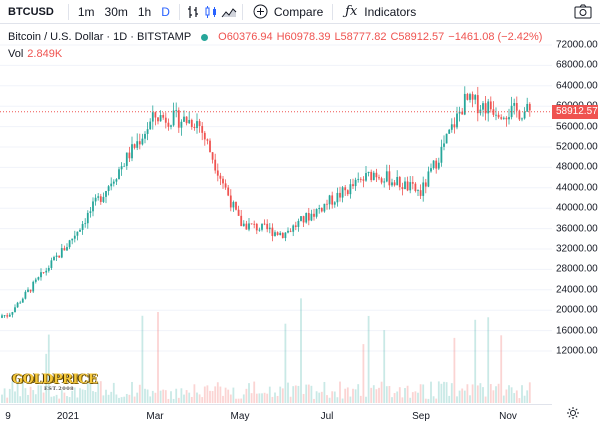 The height and width of the screenshot is (428, 600). What do you see at coordinates (229, 12) in the screenshot?
I see `area-style-icon` at bounding box center [229, 12].